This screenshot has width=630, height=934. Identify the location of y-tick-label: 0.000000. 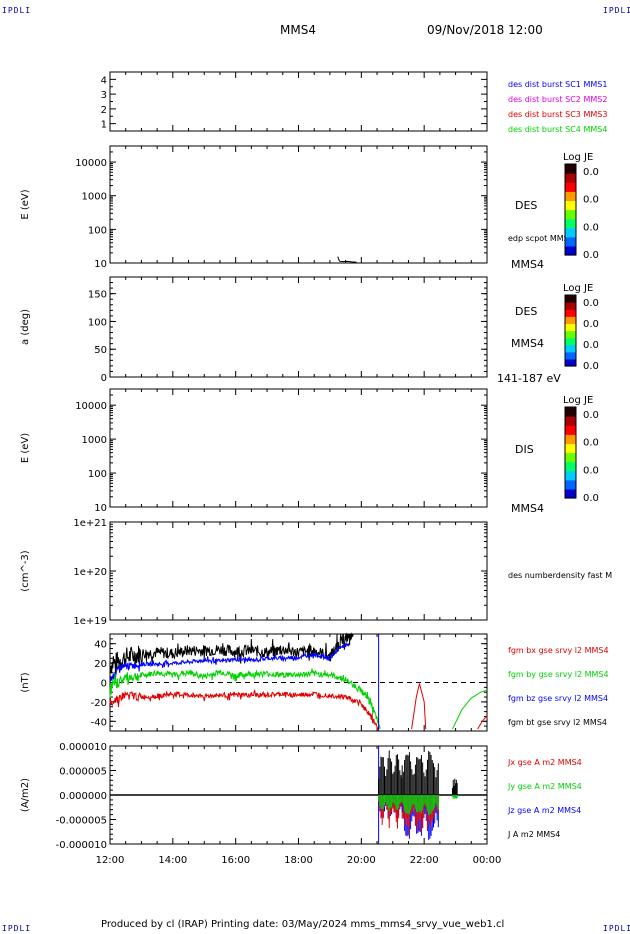
(83, 796).